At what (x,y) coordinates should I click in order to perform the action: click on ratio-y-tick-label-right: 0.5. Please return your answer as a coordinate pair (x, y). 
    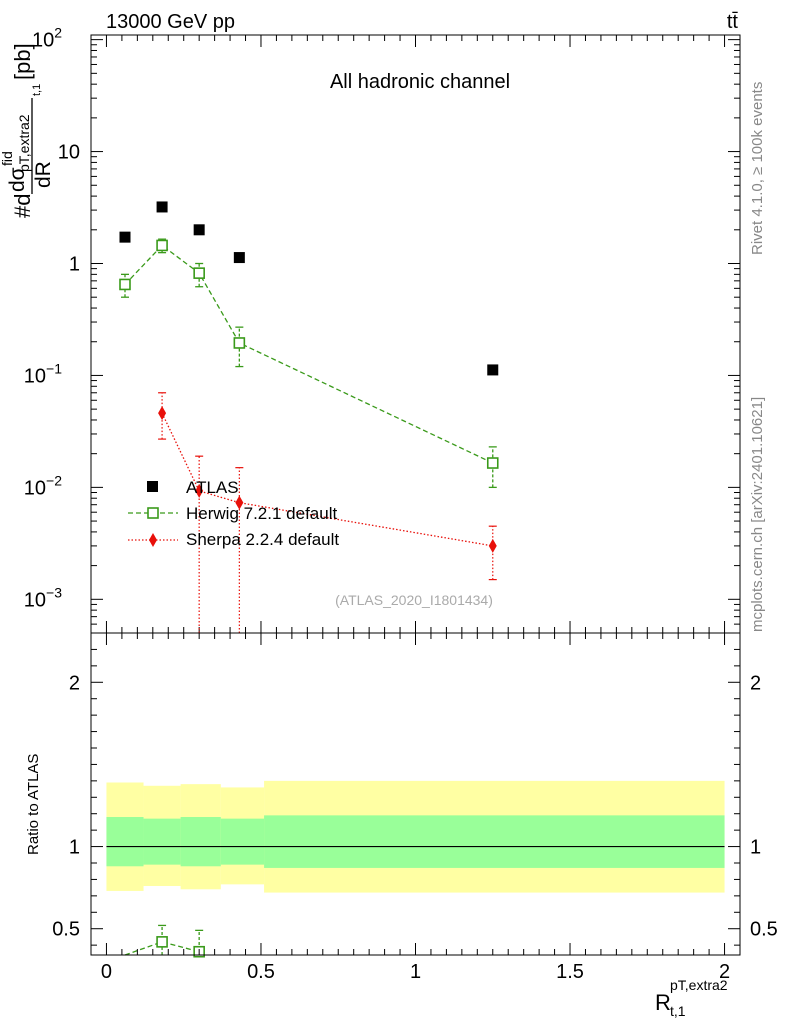
    Looking at the image, I should click on (764, 930).